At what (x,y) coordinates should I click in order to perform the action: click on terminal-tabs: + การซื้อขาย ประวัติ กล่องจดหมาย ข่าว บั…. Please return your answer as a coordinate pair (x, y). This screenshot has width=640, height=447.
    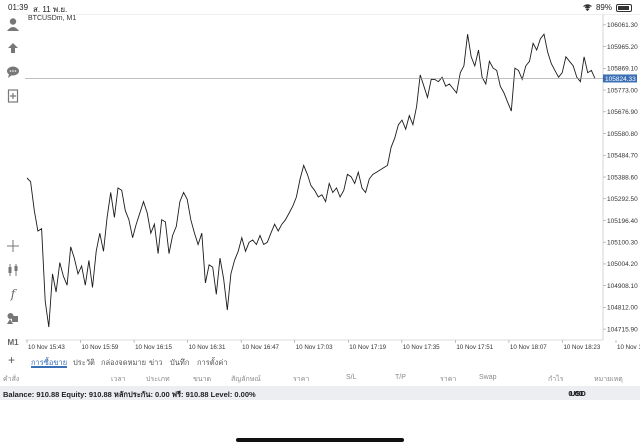
    Looking at the image, I should click on (320, 360).